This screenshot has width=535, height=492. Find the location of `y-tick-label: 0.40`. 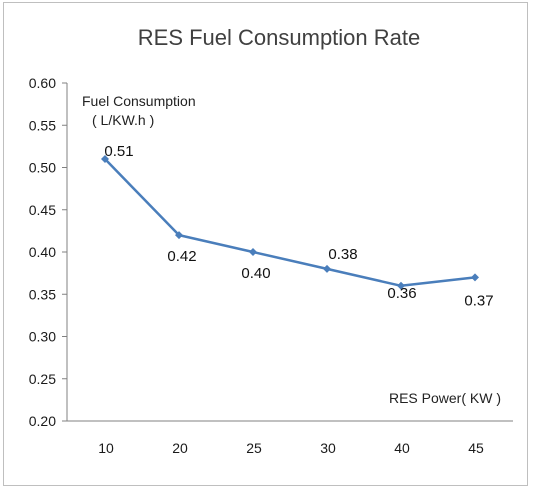

y-tick-label: 0.40 is located at coordinates (42, 252).